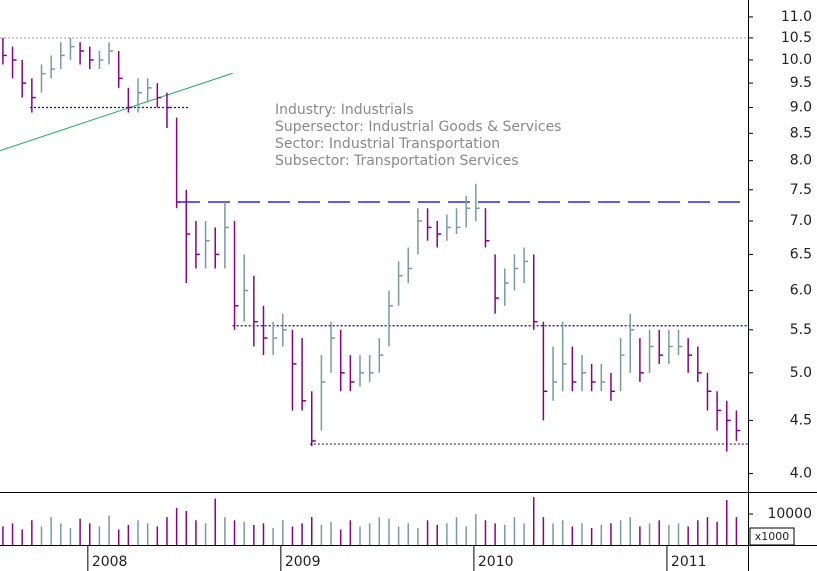 This screenshot has height=571, width=817. What do you see at coordinates (801, 133) in the screenshot?
I see `y-tick-label: 8.5` at bounding box center [801, 133].